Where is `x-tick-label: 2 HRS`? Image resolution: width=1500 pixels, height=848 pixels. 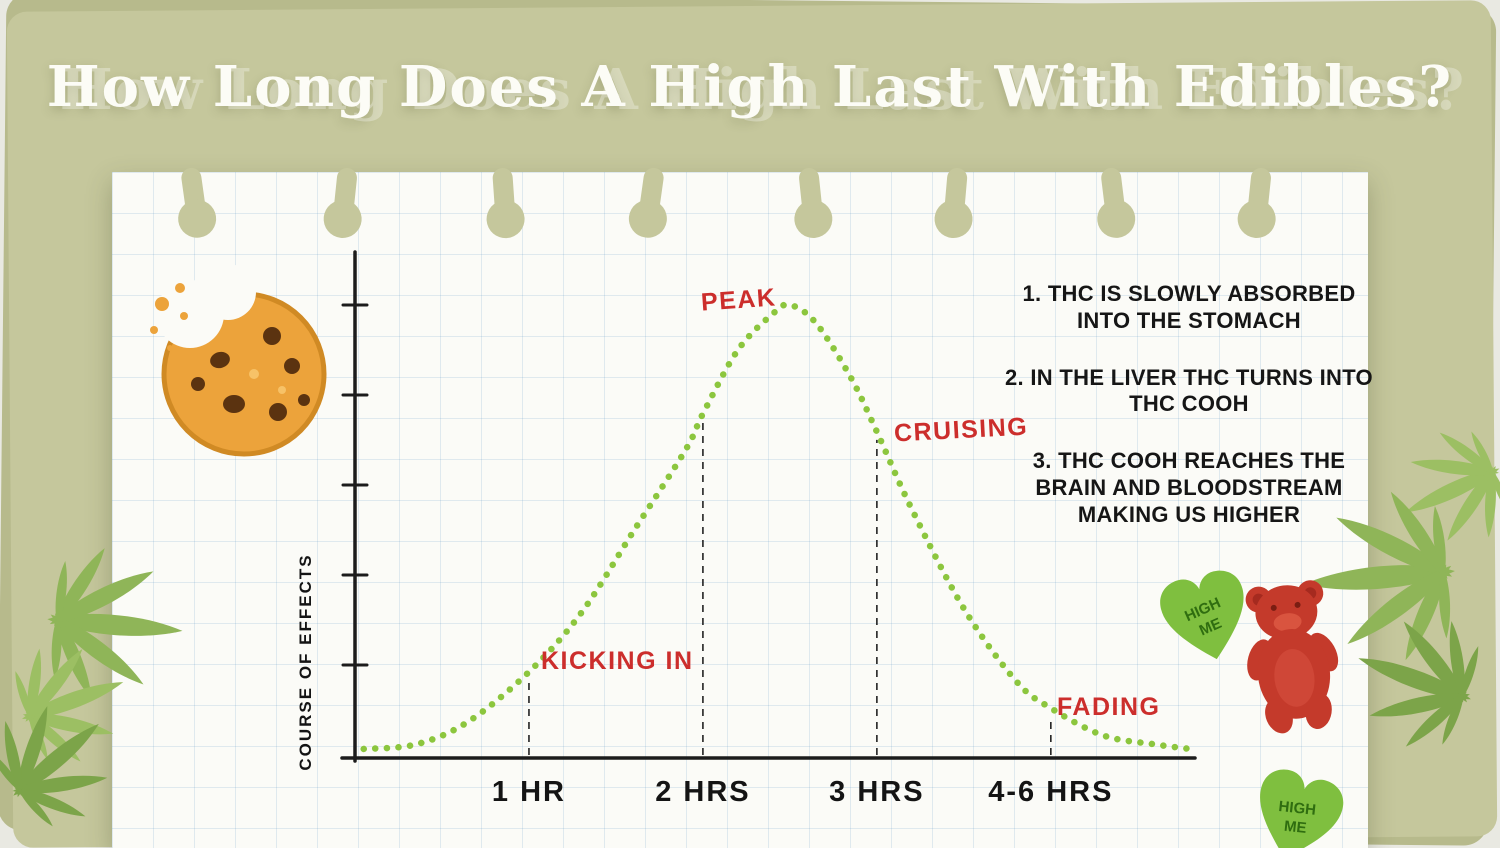 x-tick-label: 2 HRS is located at coordinates (703, 792).